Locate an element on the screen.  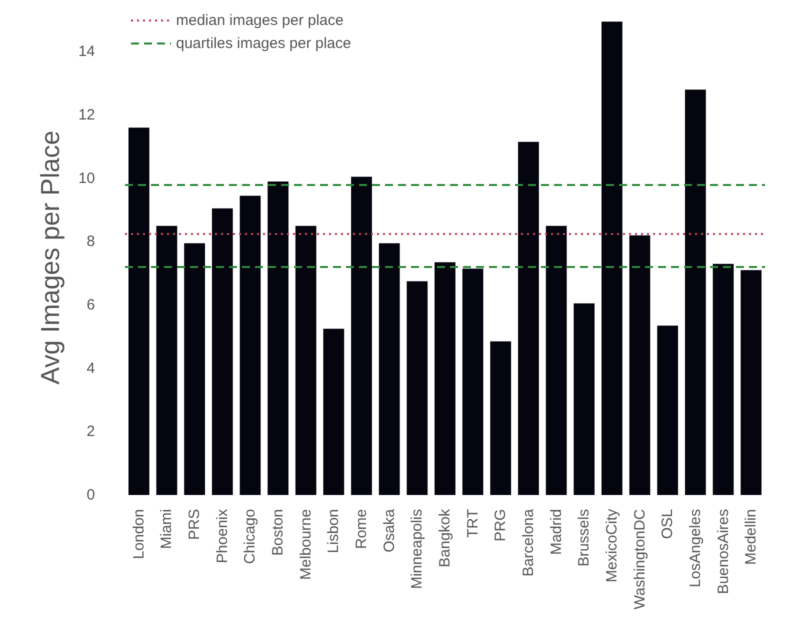
x-tick-label: Melbourne is located at coordinates (305, 544).